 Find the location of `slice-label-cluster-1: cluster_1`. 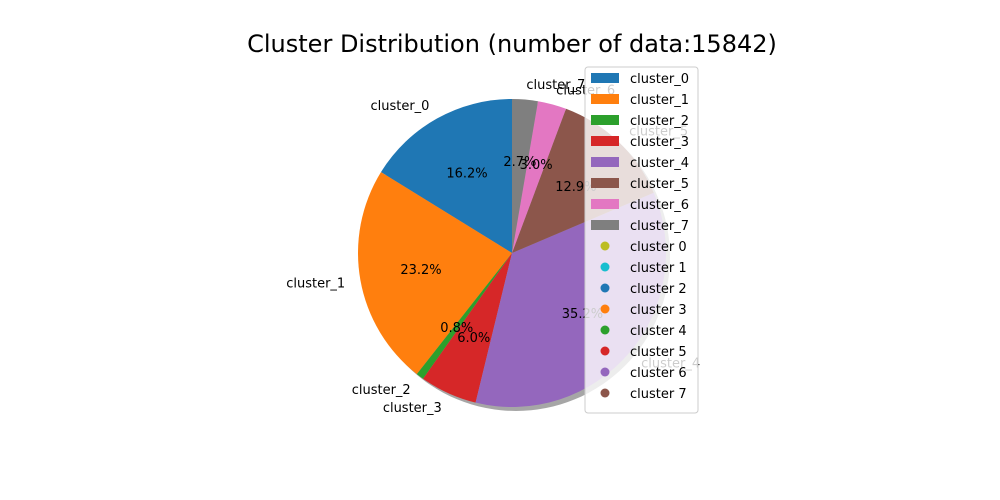

slice-label-cluster-1: cluster_1 is located at coordinates (315, 284).